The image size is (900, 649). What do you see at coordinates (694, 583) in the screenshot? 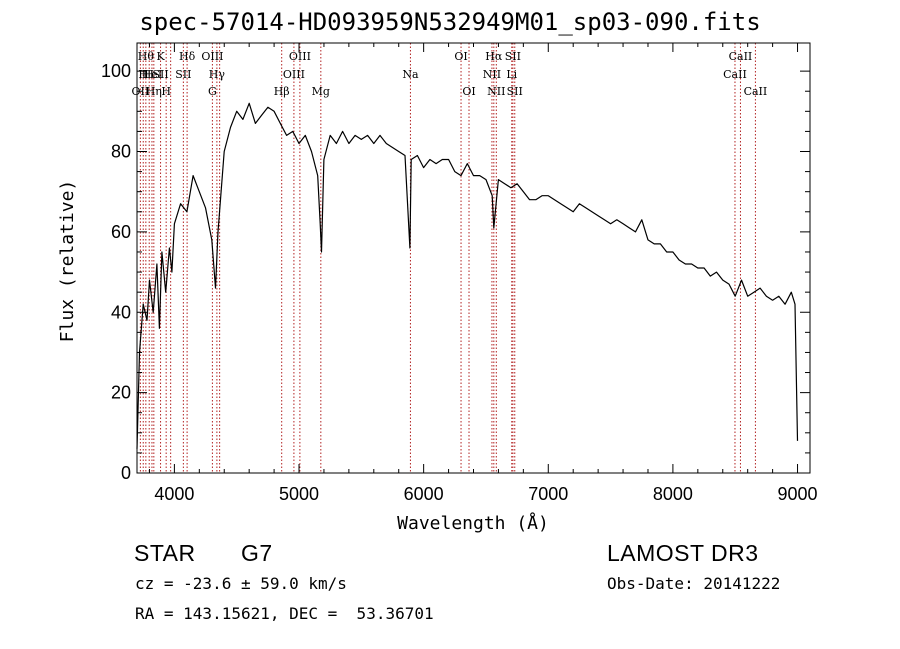
I see `obs-date-text: Obs-Date: 20141222` at bounding box center [694, 583].